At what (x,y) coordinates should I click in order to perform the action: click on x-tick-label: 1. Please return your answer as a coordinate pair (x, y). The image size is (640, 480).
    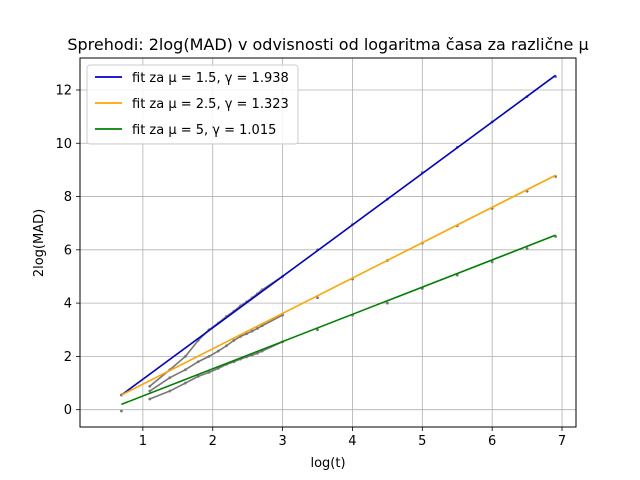
    Looking at the image, I should click on (143, 441).